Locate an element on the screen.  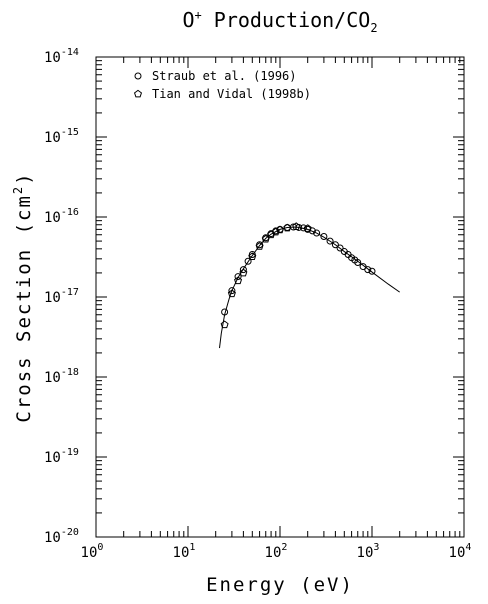
x-tick-label: 10⁴ is located at coordinates (460, 551).